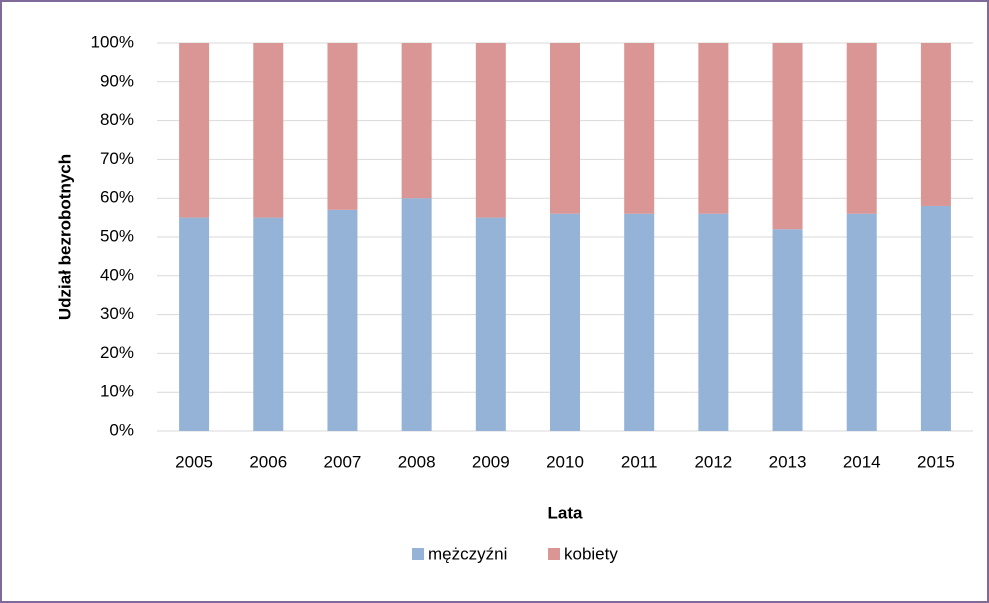  I want to click on x-tick-label: 2011, so click(639, 461).